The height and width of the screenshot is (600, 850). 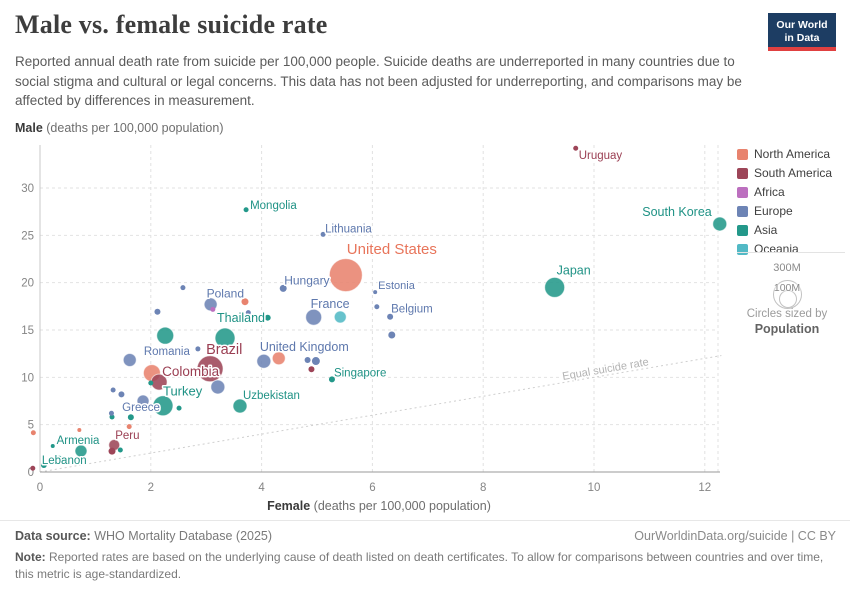 I want to click on y-axis-title: Male (deaths per 100,000 population), so click(x=119, y=128).